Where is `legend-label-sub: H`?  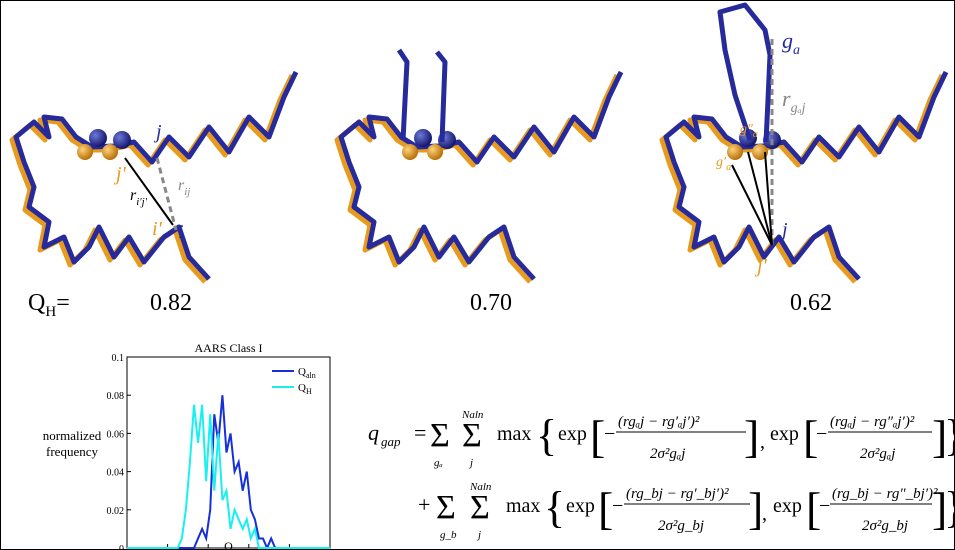
legend-label-sub: H is located at coordinates (309, 391).